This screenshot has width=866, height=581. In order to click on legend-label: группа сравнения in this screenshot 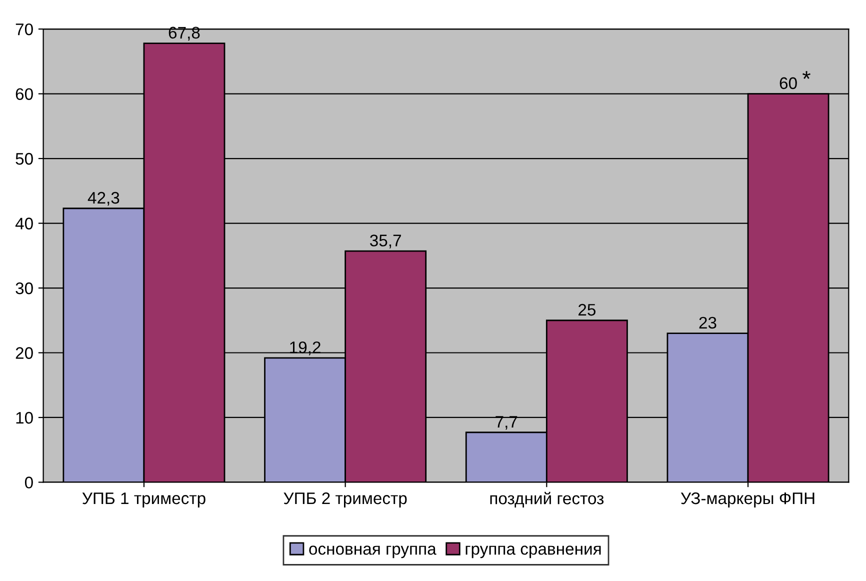, I will do `click(533, 552)`.